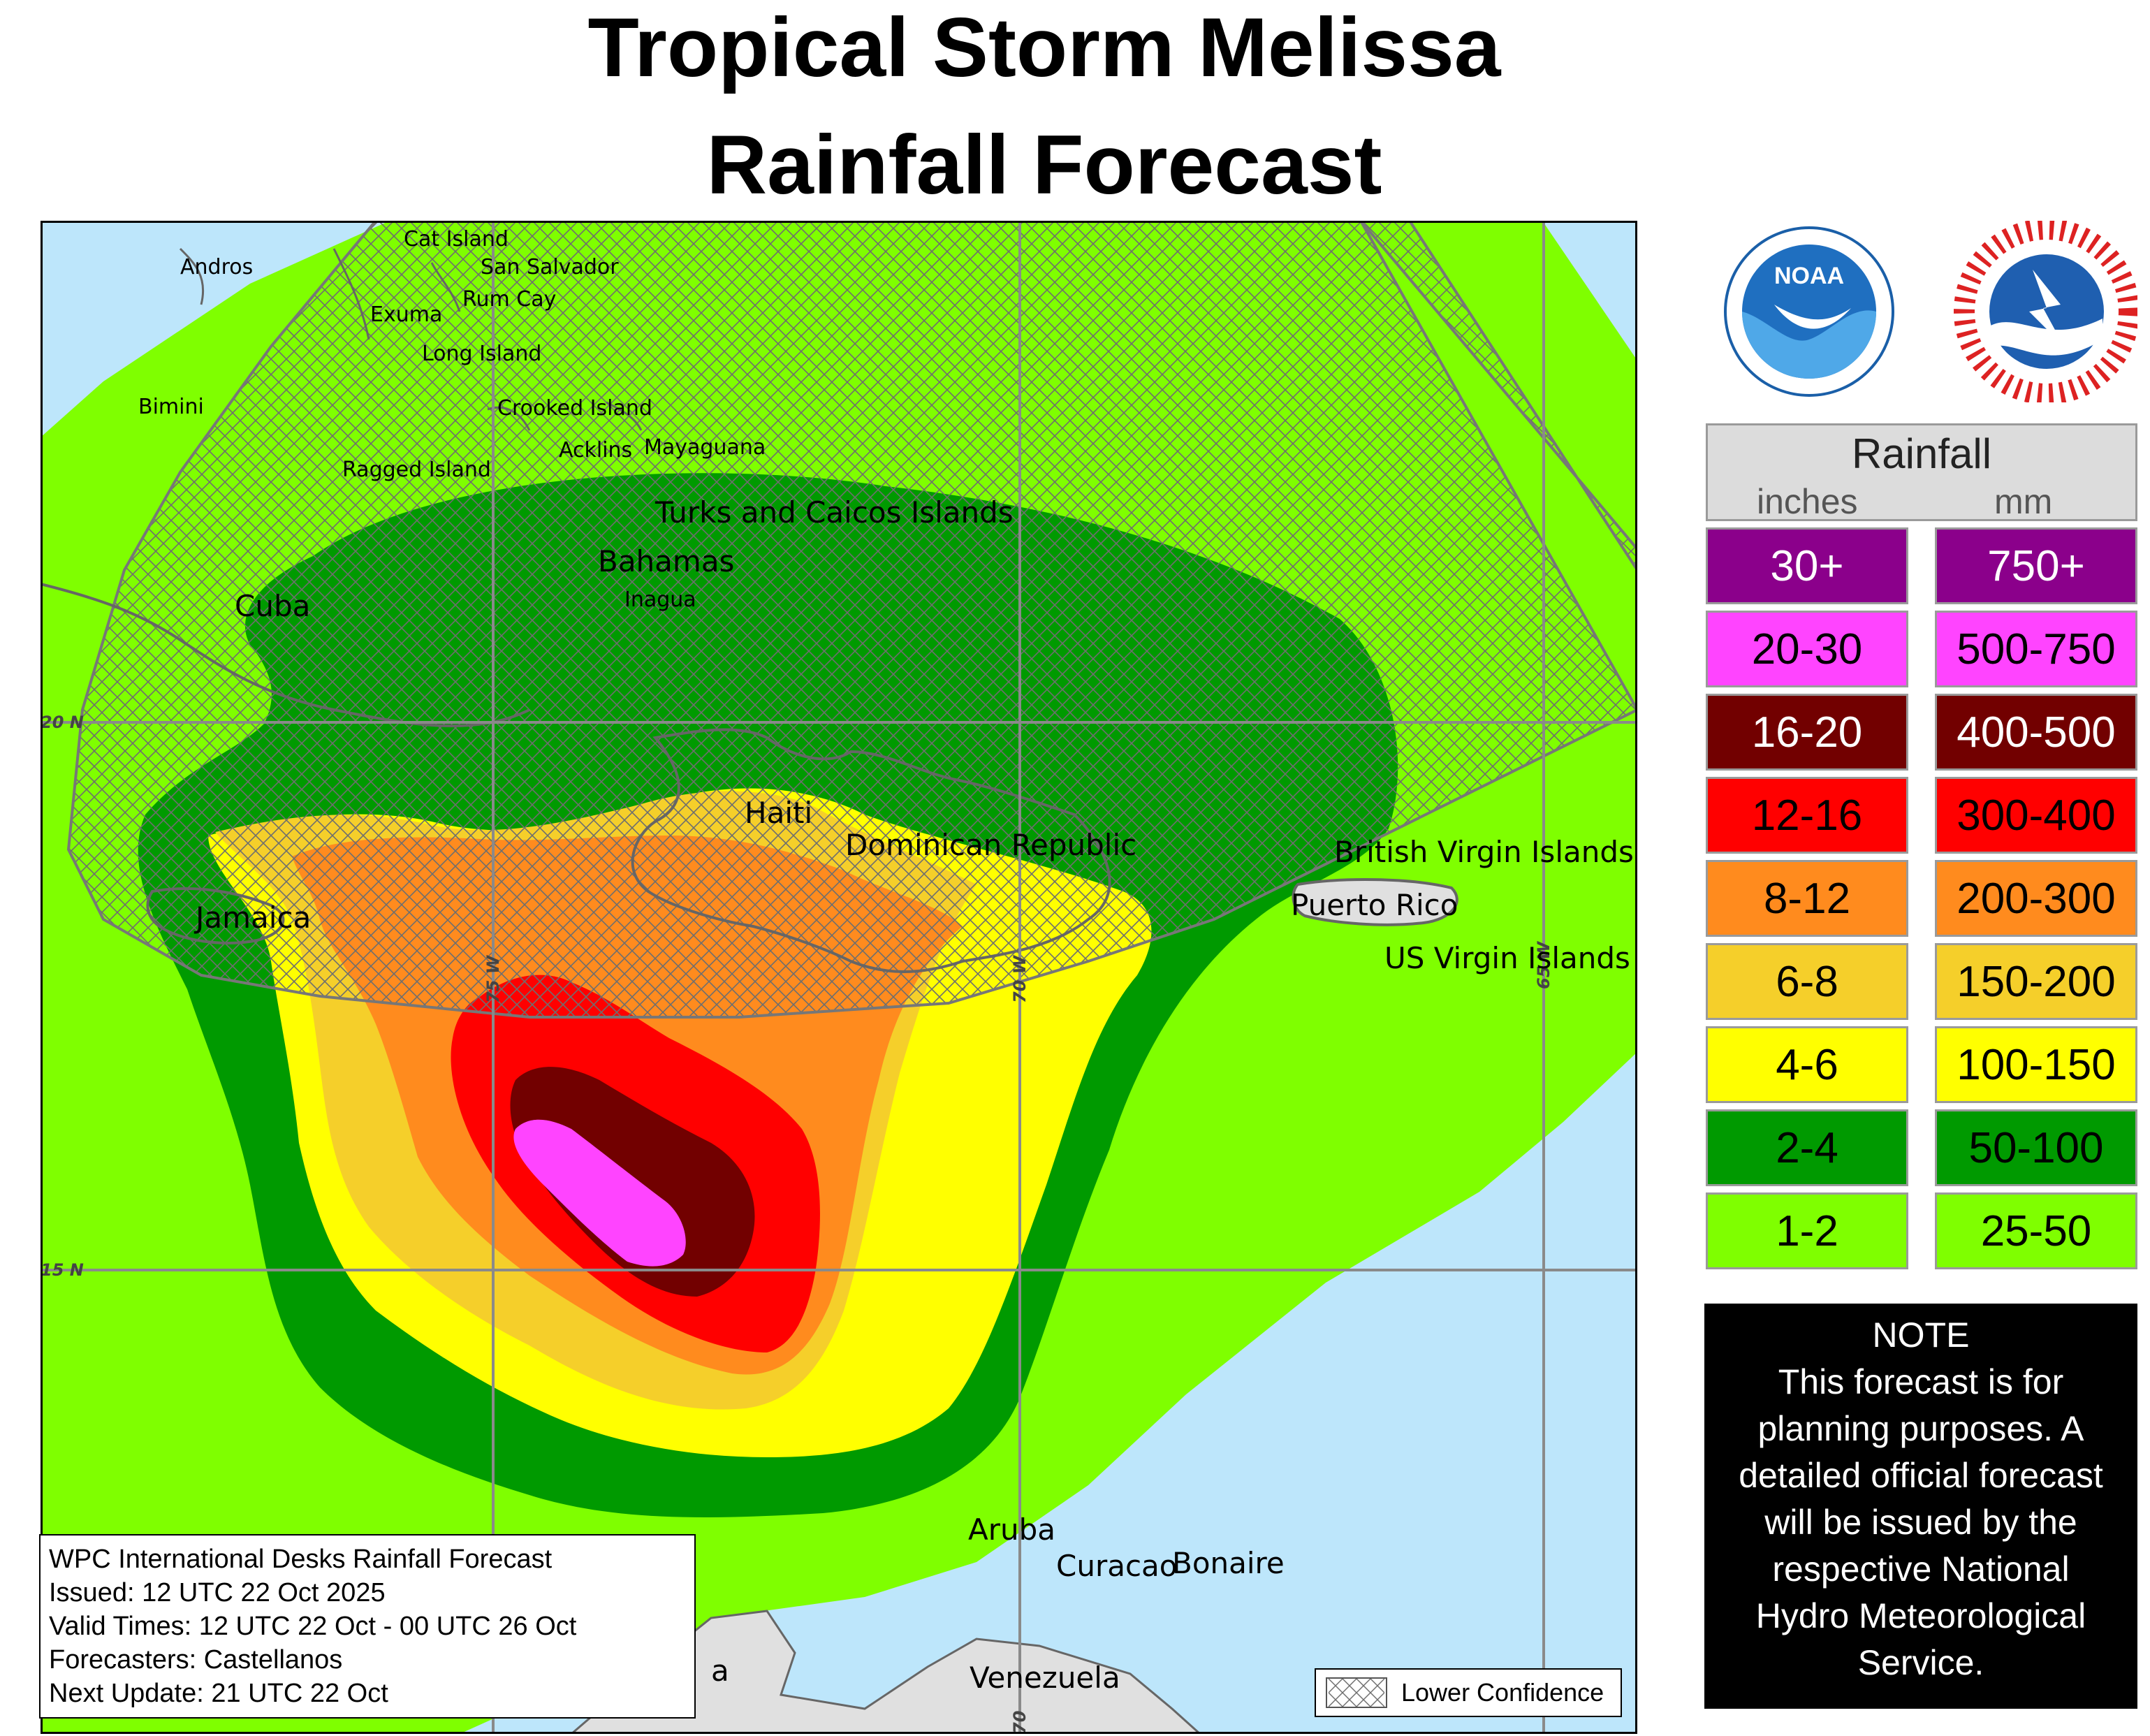 The image size is (2150, 1736). I want to click on note-title: NOTE, so click(1921, 1335).